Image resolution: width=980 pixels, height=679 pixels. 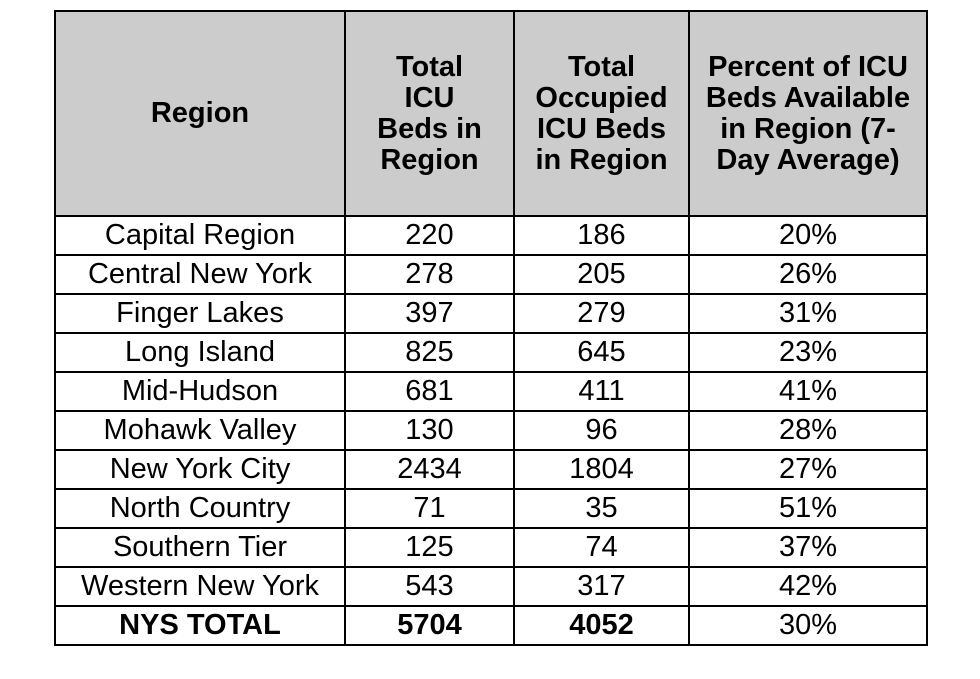 I want to click on table-row: Central New York 278 205 26%, so click(x=491, y=274).